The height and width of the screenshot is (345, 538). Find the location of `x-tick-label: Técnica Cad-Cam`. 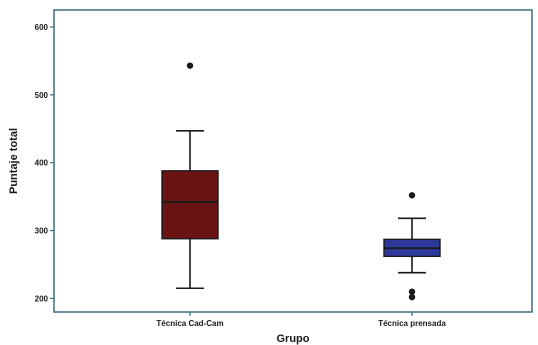

x-tick-label: Técnica Cad-Cam is located at coordinates (189, 323).